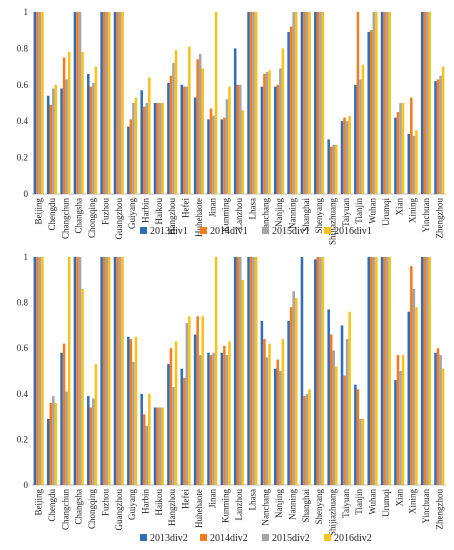  What do you see at coordinates (159, 502) in the screenshot?
I see `x-tick-label: Haikou` at bounding box center [159, 502].